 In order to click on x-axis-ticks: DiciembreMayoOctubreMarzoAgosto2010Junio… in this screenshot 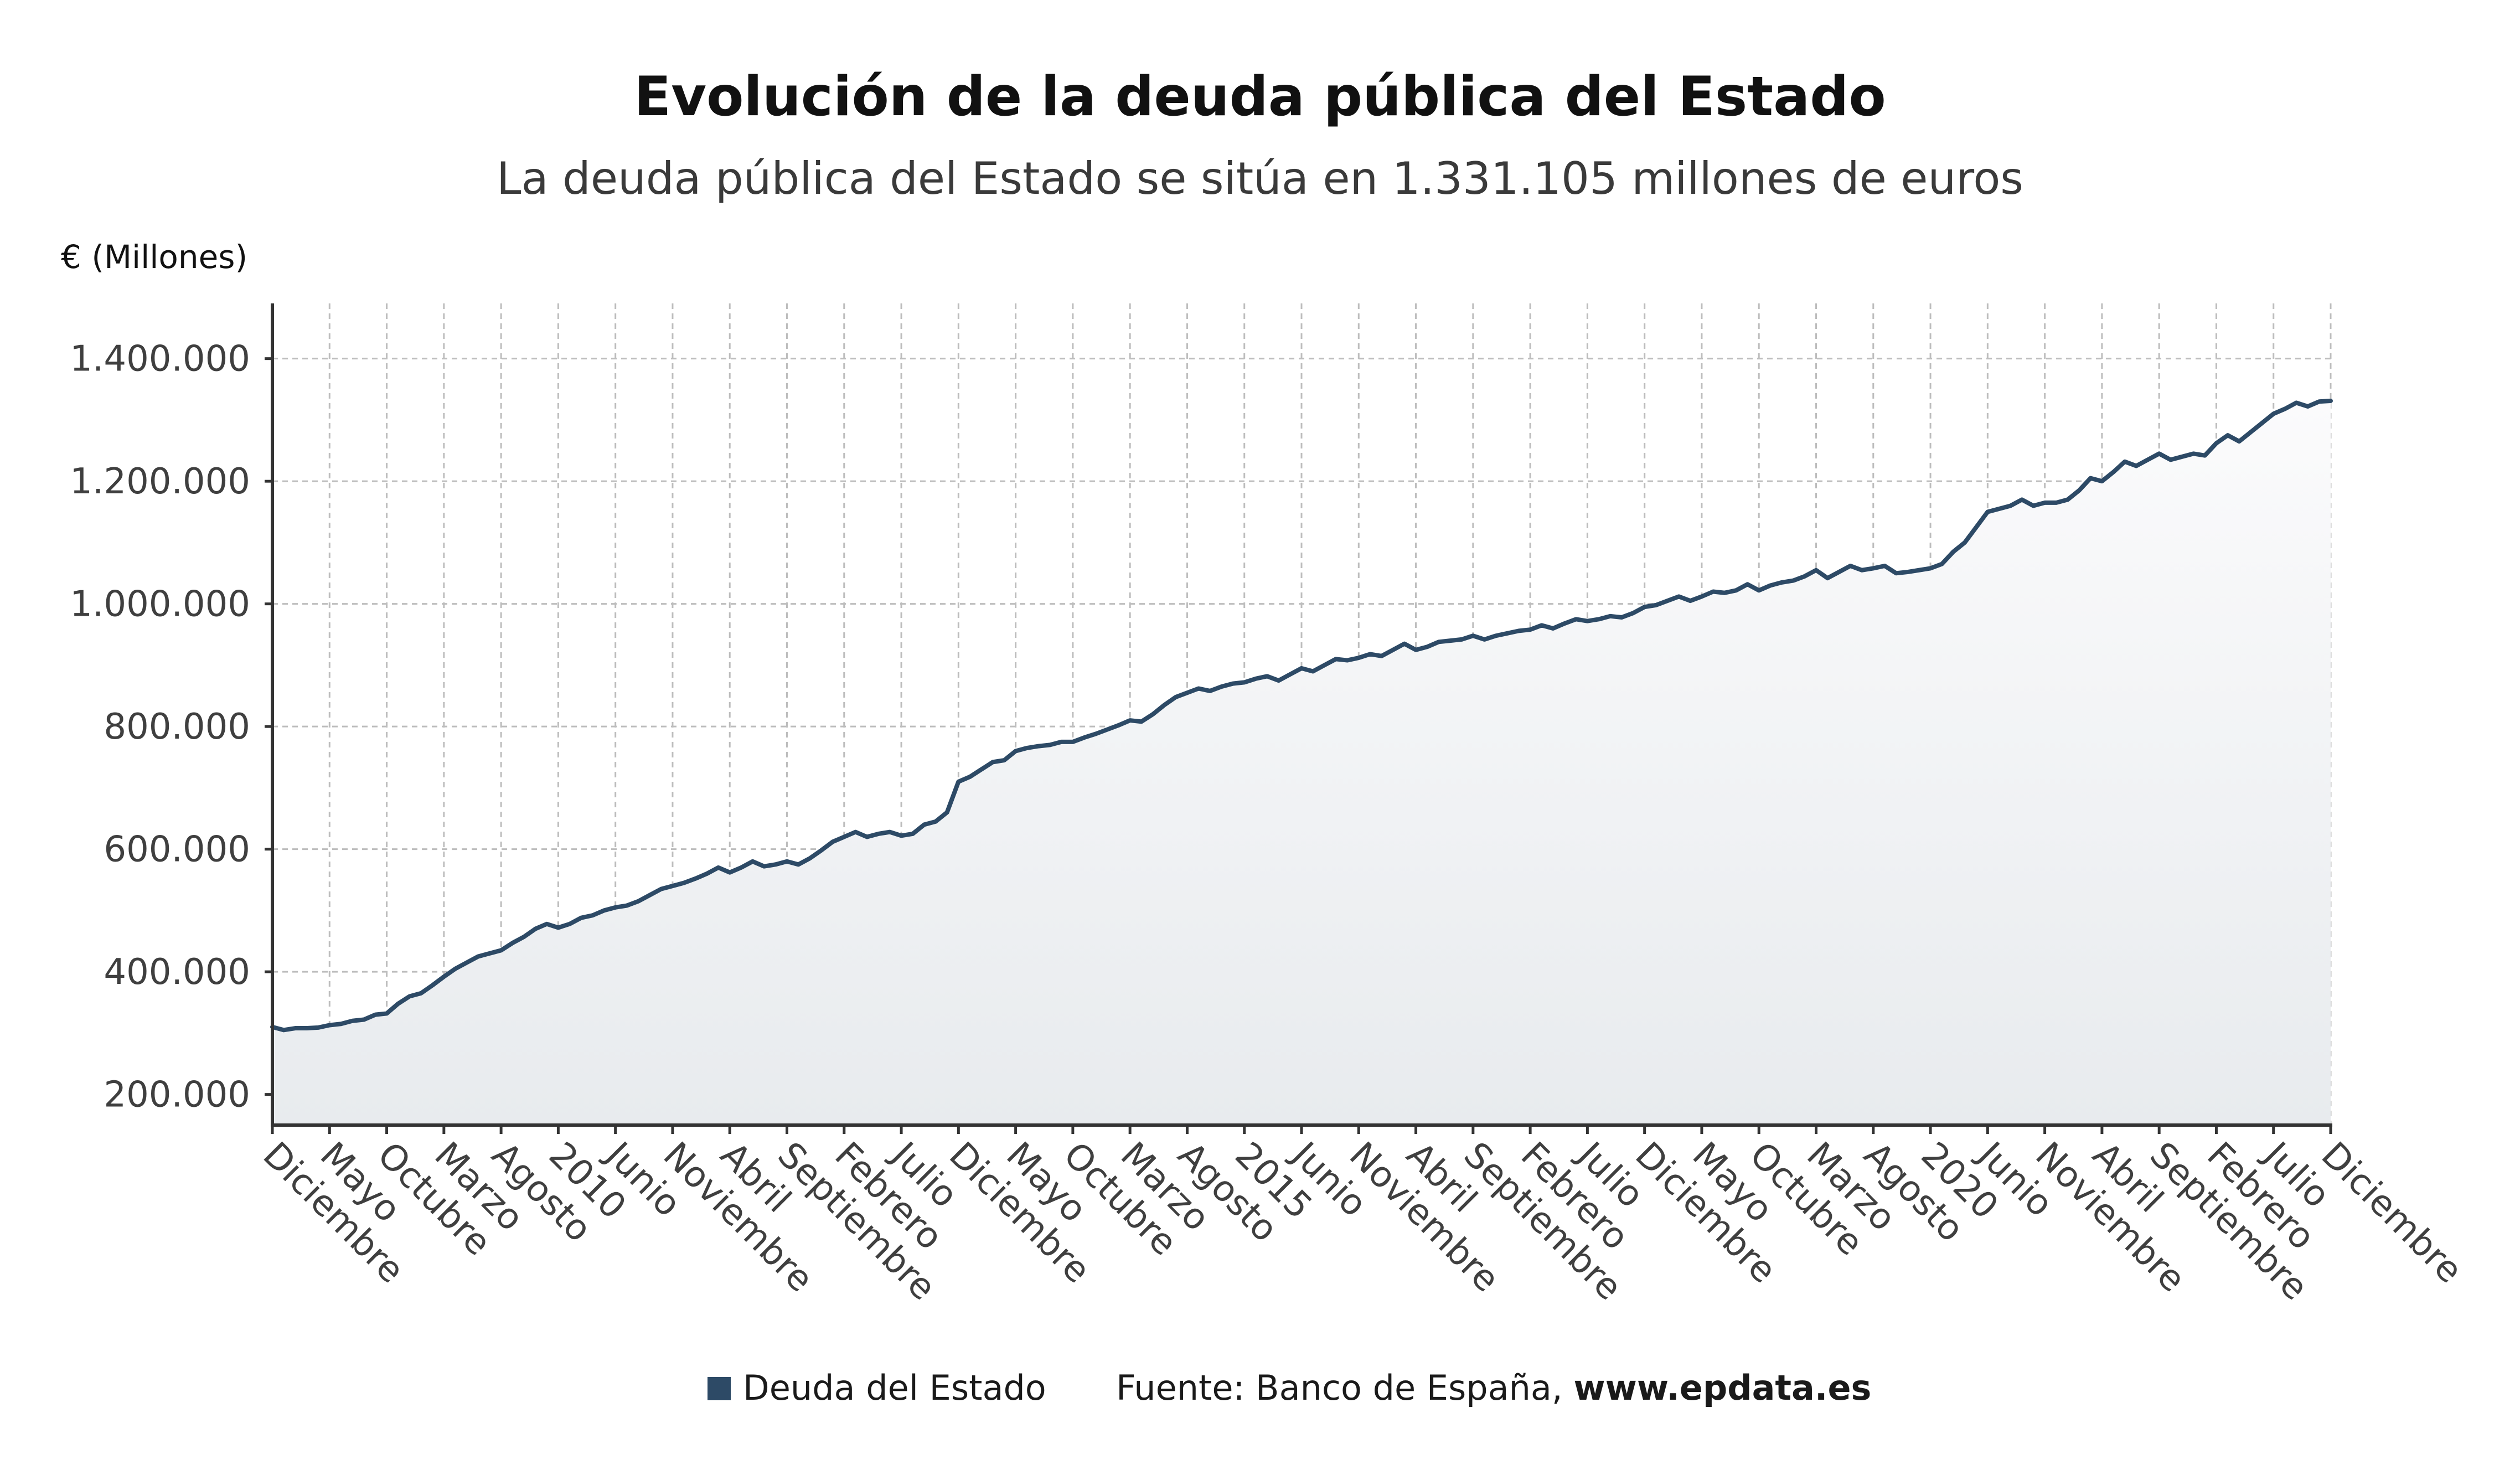, I will do `click(1362, 1216)`.